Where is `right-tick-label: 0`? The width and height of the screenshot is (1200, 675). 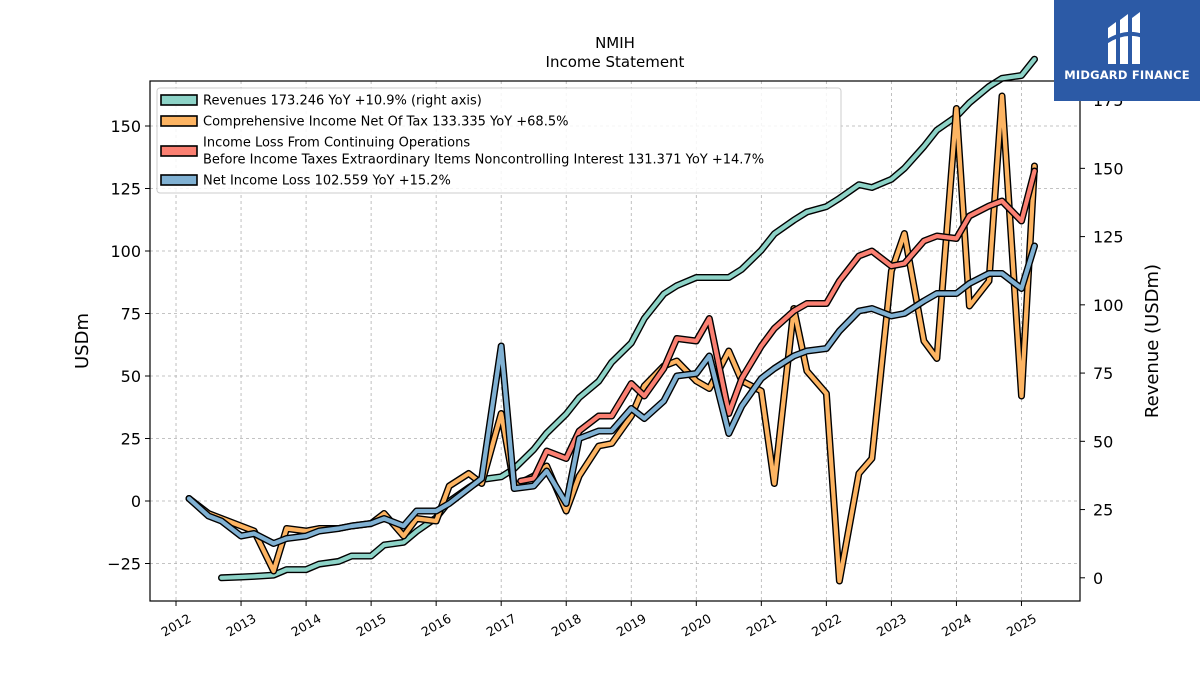 right-tick-label: 0 is located at coordinates (1098, 578).